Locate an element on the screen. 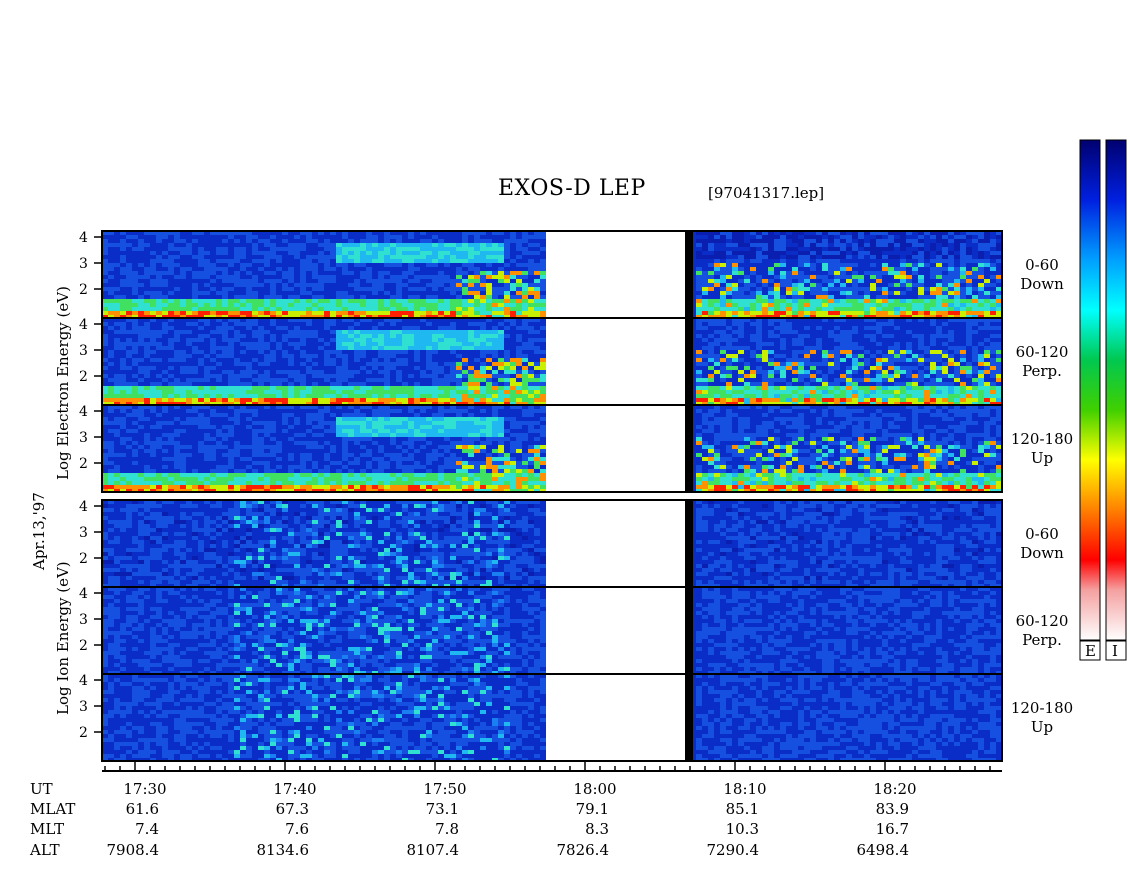  ephemeris-value: 67.3 is located at coordinates (292, 809).